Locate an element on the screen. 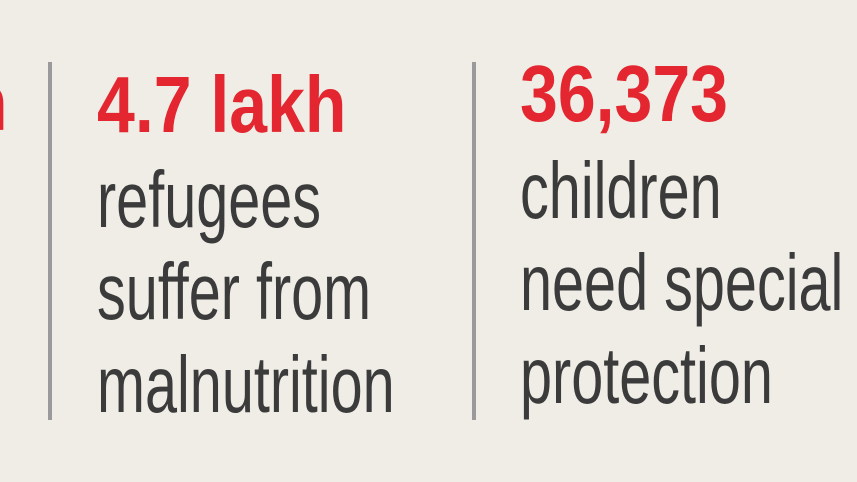 This screenshot has height=482, width=857. stat-caption: suffer from is located at coordinates (234, 292).